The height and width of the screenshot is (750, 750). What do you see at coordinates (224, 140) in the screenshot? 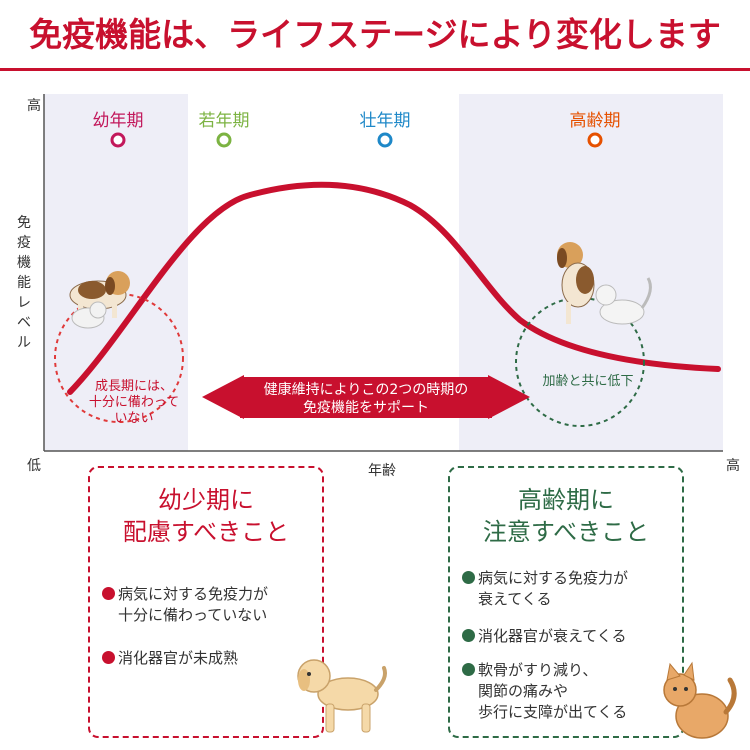
I see `stage-marker-junior` at bounding box center [224, 140].